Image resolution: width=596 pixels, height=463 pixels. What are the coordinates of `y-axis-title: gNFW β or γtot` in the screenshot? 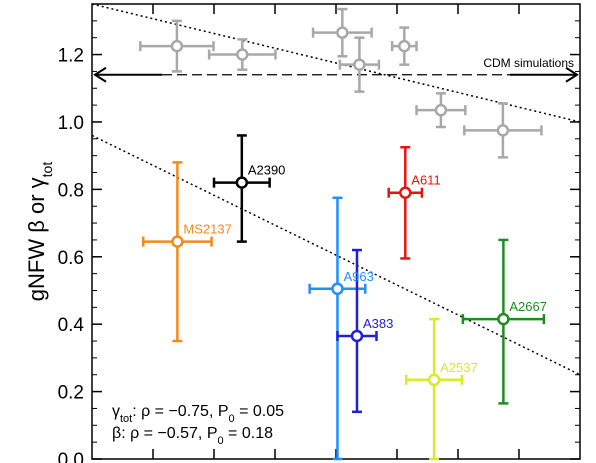 It's located at (39, 232).